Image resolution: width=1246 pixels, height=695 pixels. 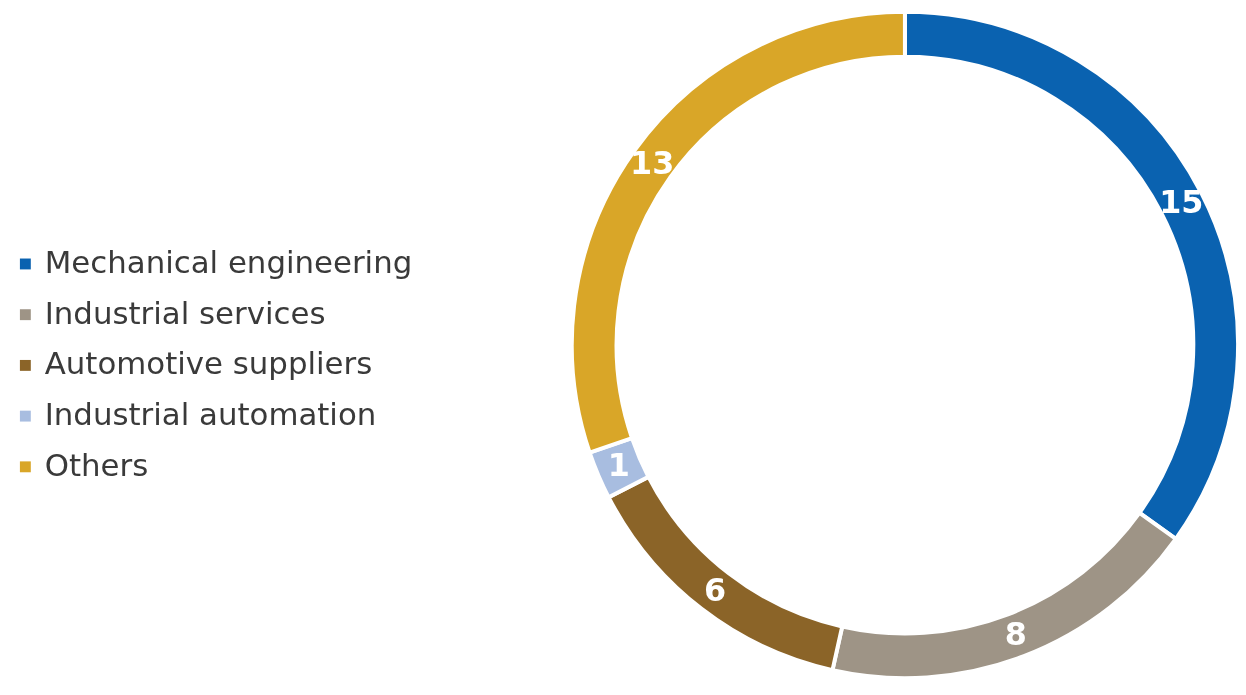 What do you see at coordinates (1181, 201) in the screenshot?
I see `data-label: 15` at bounding box center [1181, 201].